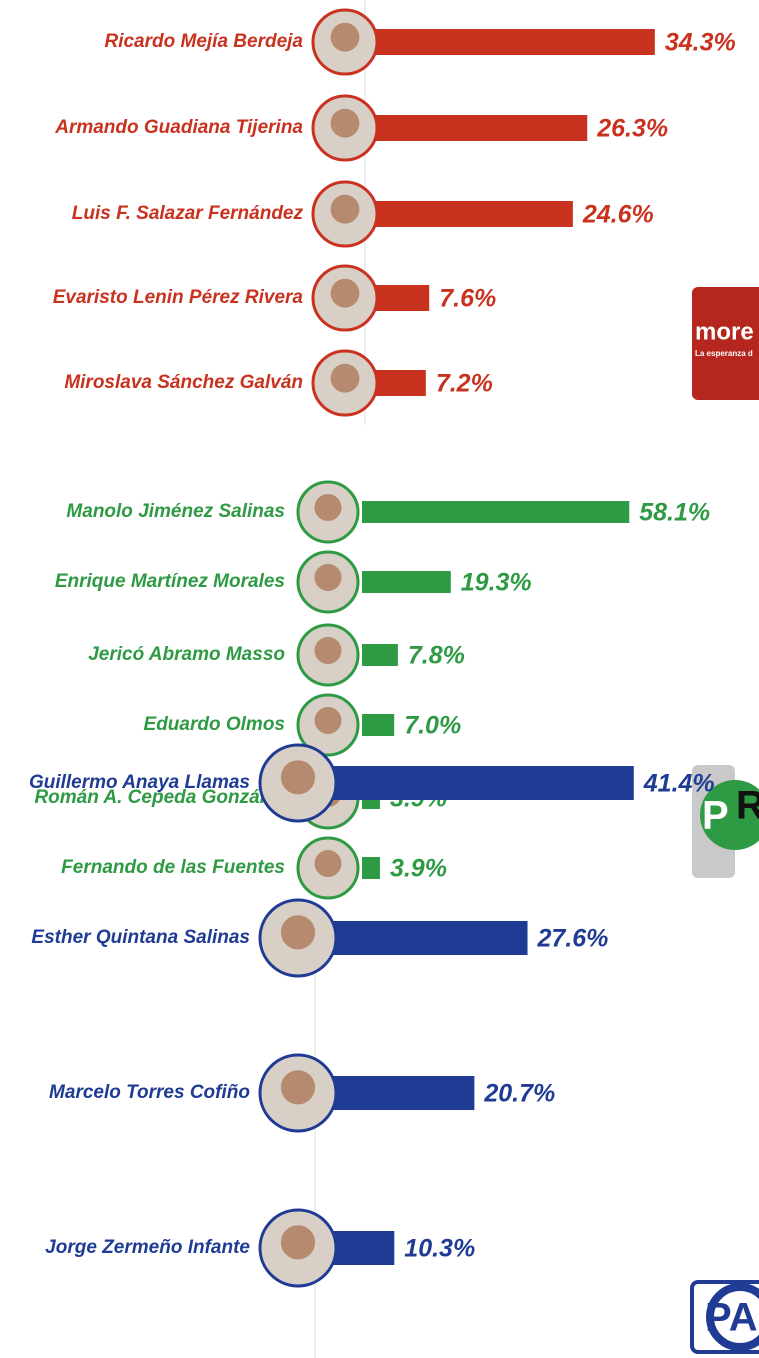 Image resolution: width=759 pixels, height=1358 pixels. Describe the element at coordinates (573, 939) in the screenshot. I see `value-label: 27.6%` at that location.